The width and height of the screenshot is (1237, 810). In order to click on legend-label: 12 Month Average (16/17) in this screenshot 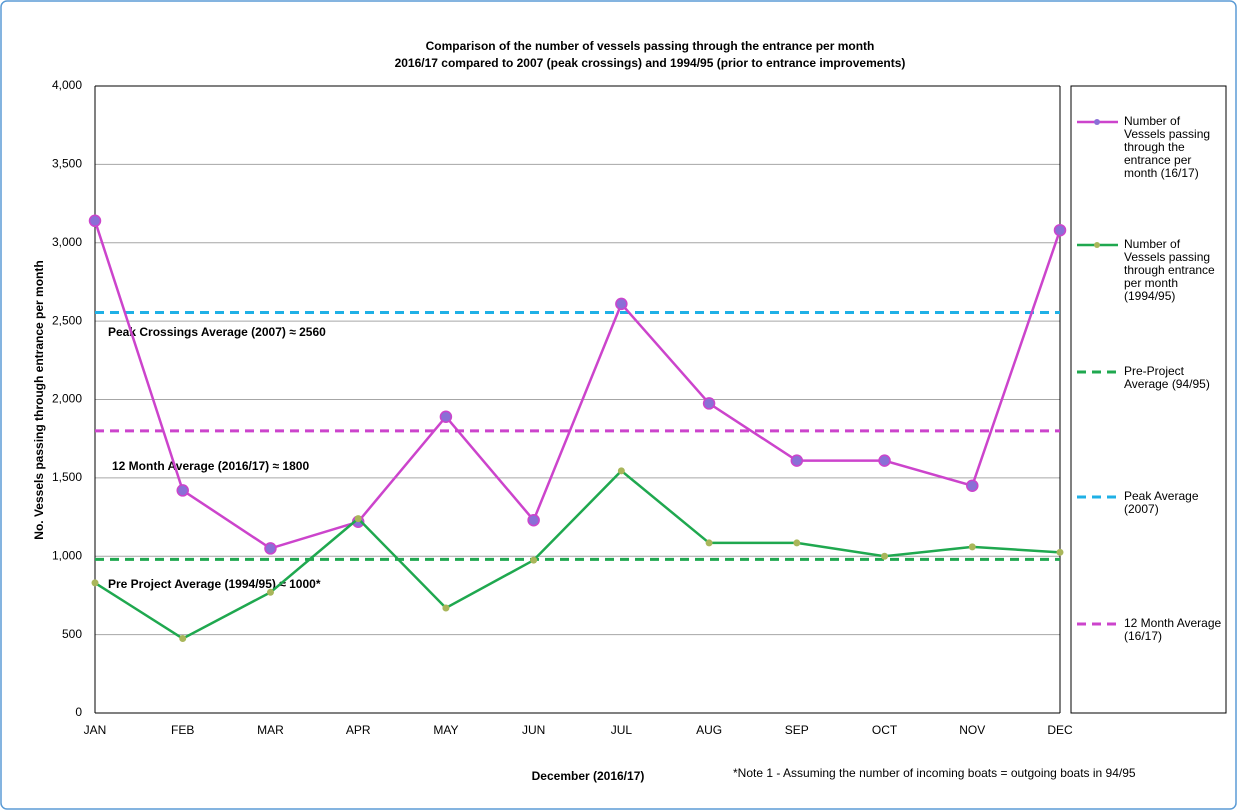, I will do `click(1173, 629)`.